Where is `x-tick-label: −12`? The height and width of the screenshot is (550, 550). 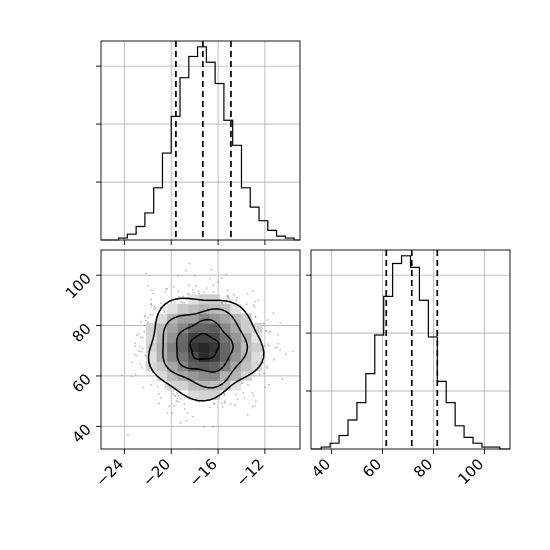
x-tick-label: −12 is located at coordinates (250, 472).